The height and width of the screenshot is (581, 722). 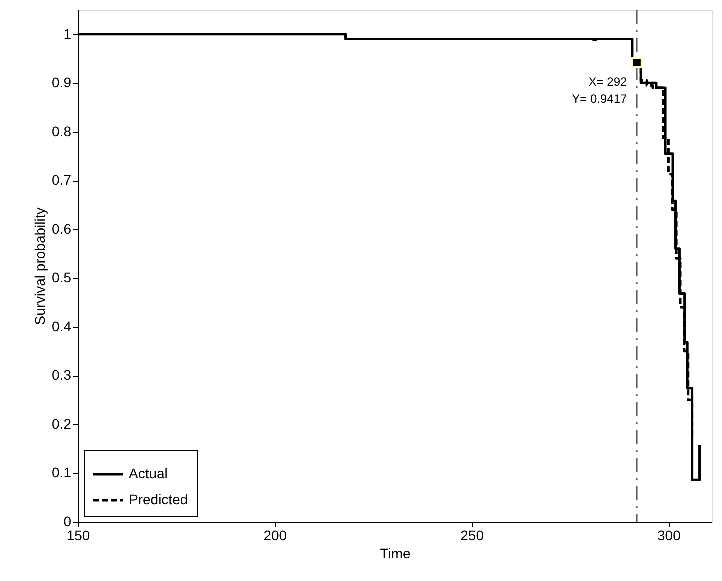 What do you see at coordinates (472, 536) in the screenshot?
I see `x-tick-label: 250` at bounding box center [472, 536].